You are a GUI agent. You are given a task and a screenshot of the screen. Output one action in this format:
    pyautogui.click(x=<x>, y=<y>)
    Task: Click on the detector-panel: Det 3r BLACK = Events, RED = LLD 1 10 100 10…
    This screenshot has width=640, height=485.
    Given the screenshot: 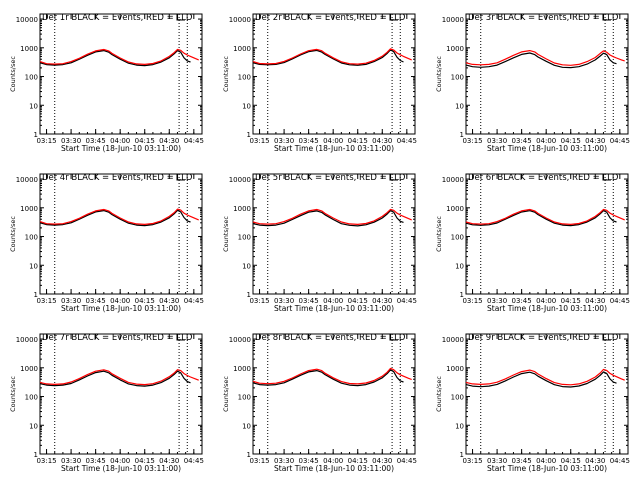 What is the action you would take?
    pyautogui.click(x=532, y=83)
    